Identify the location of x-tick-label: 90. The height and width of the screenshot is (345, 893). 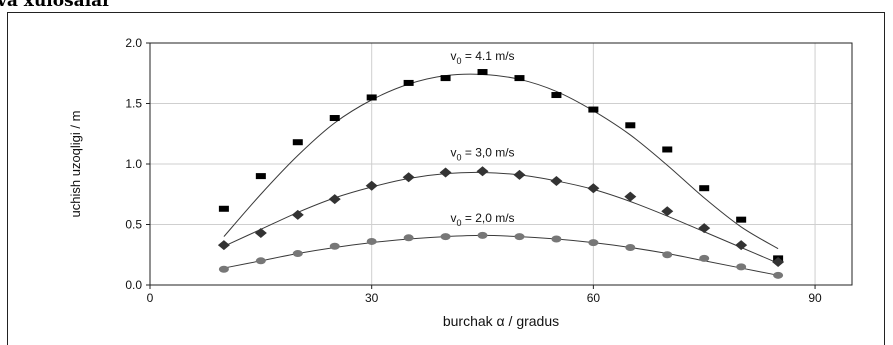
(815, 298).